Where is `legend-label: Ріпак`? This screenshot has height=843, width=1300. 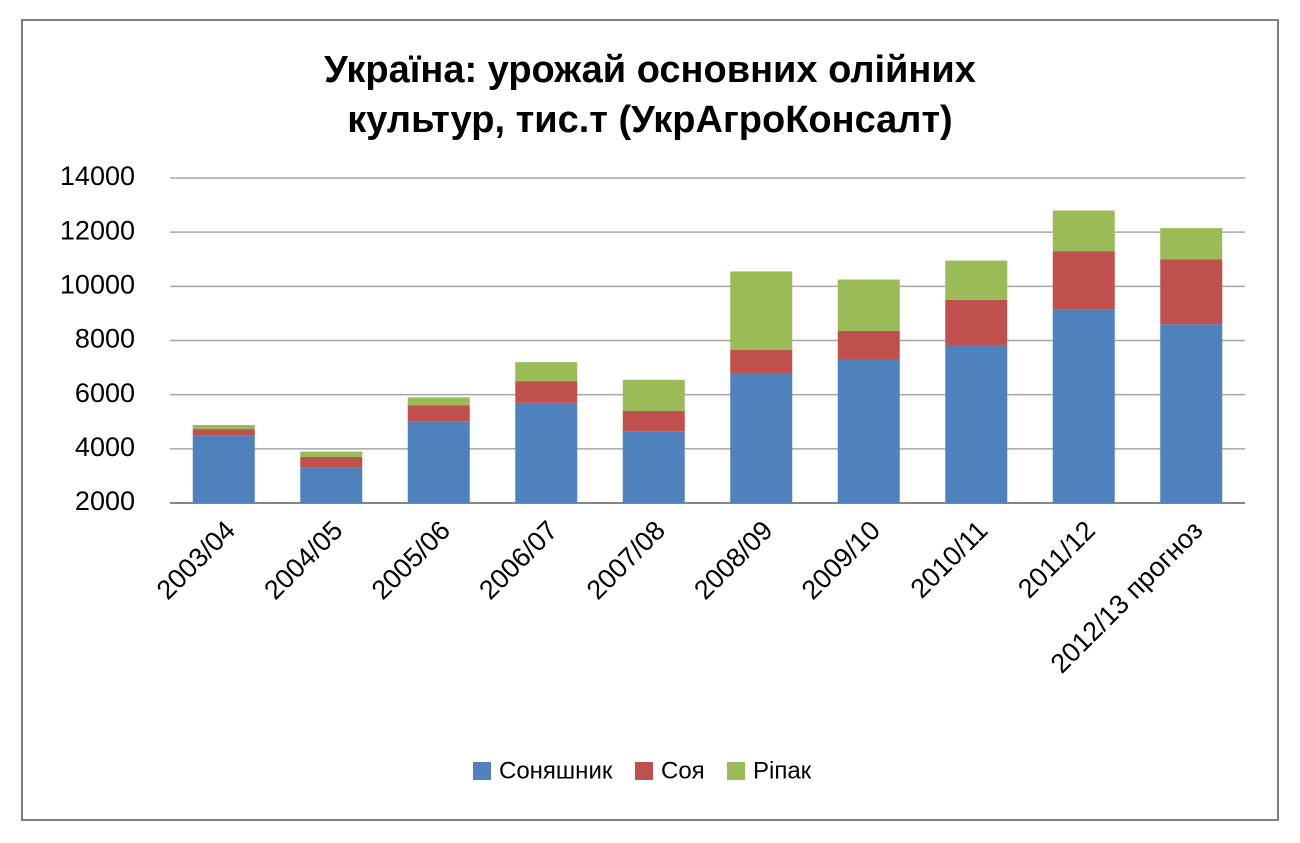 legend-label: Ріпак is located at coordinates (782, 770).